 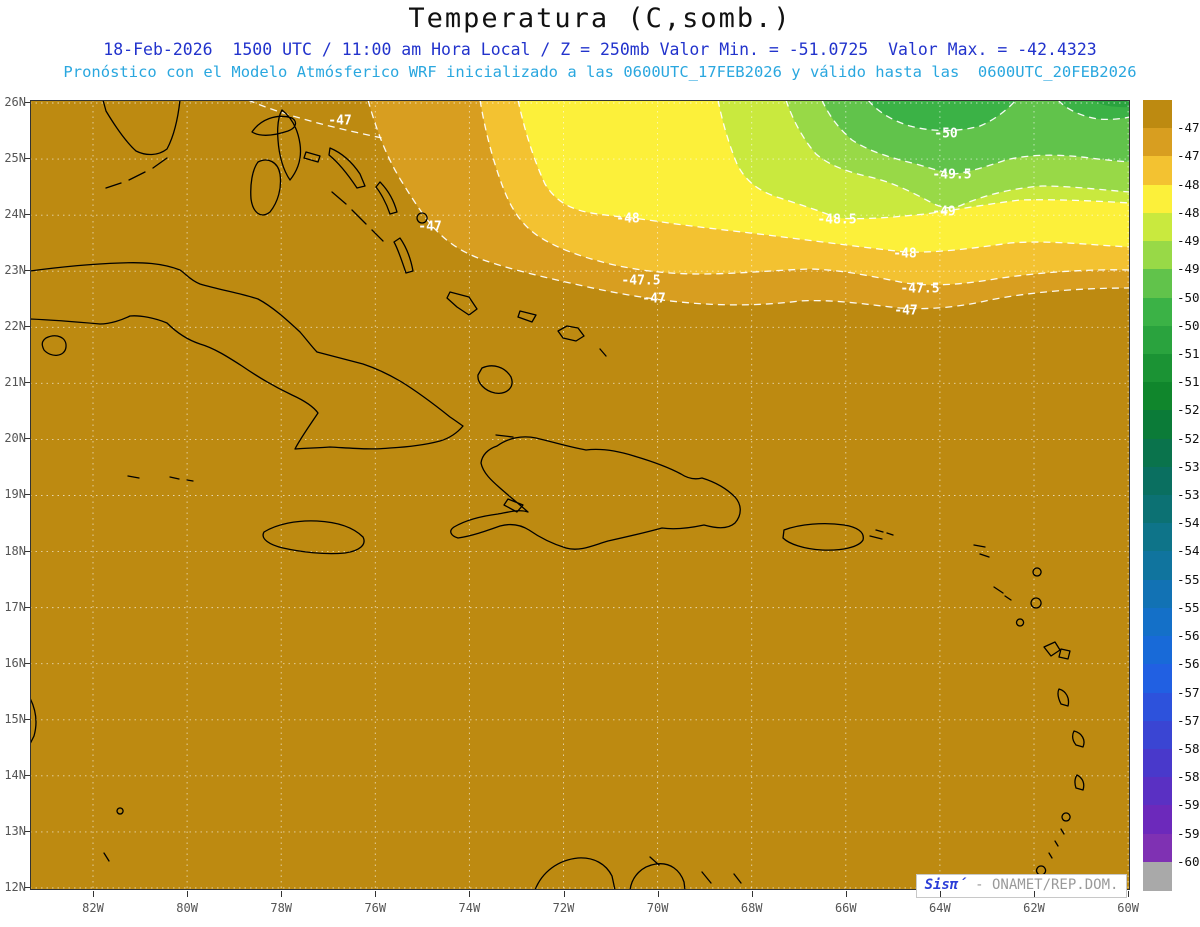 What do you see at coordinates (751, 908) in the screenshot?
I see `lon-label: 68W` at bounding box center [751, 908].